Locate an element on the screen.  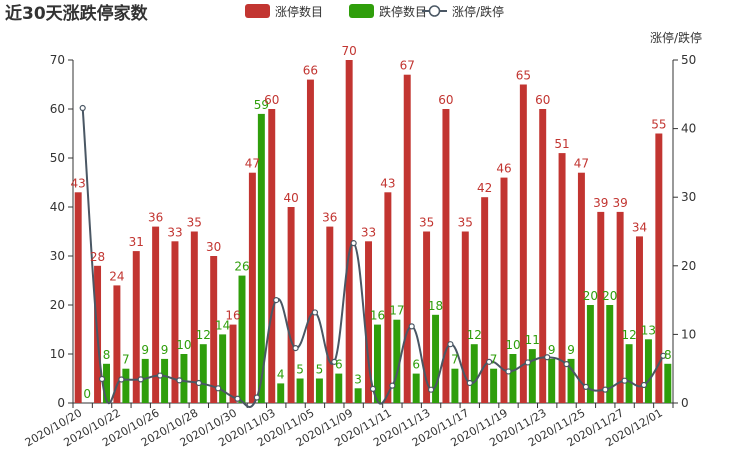
legend: 涨停数目 跌停数目 涨停/跌停 is located at coordinates (374, 11).